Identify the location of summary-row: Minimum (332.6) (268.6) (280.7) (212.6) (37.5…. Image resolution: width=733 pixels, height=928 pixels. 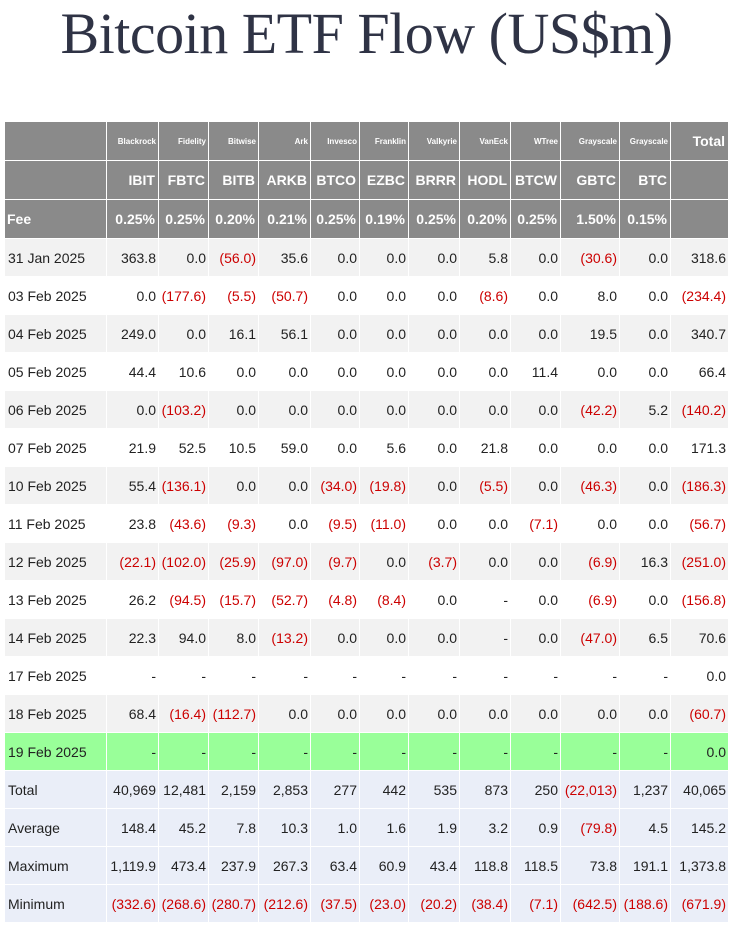
(366, 903).